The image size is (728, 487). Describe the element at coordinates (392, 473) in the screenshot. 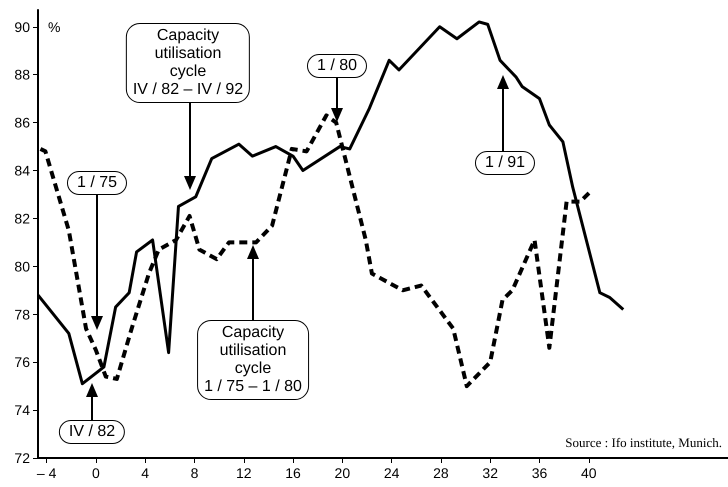

I see `x-tick-label: 24` at that location.